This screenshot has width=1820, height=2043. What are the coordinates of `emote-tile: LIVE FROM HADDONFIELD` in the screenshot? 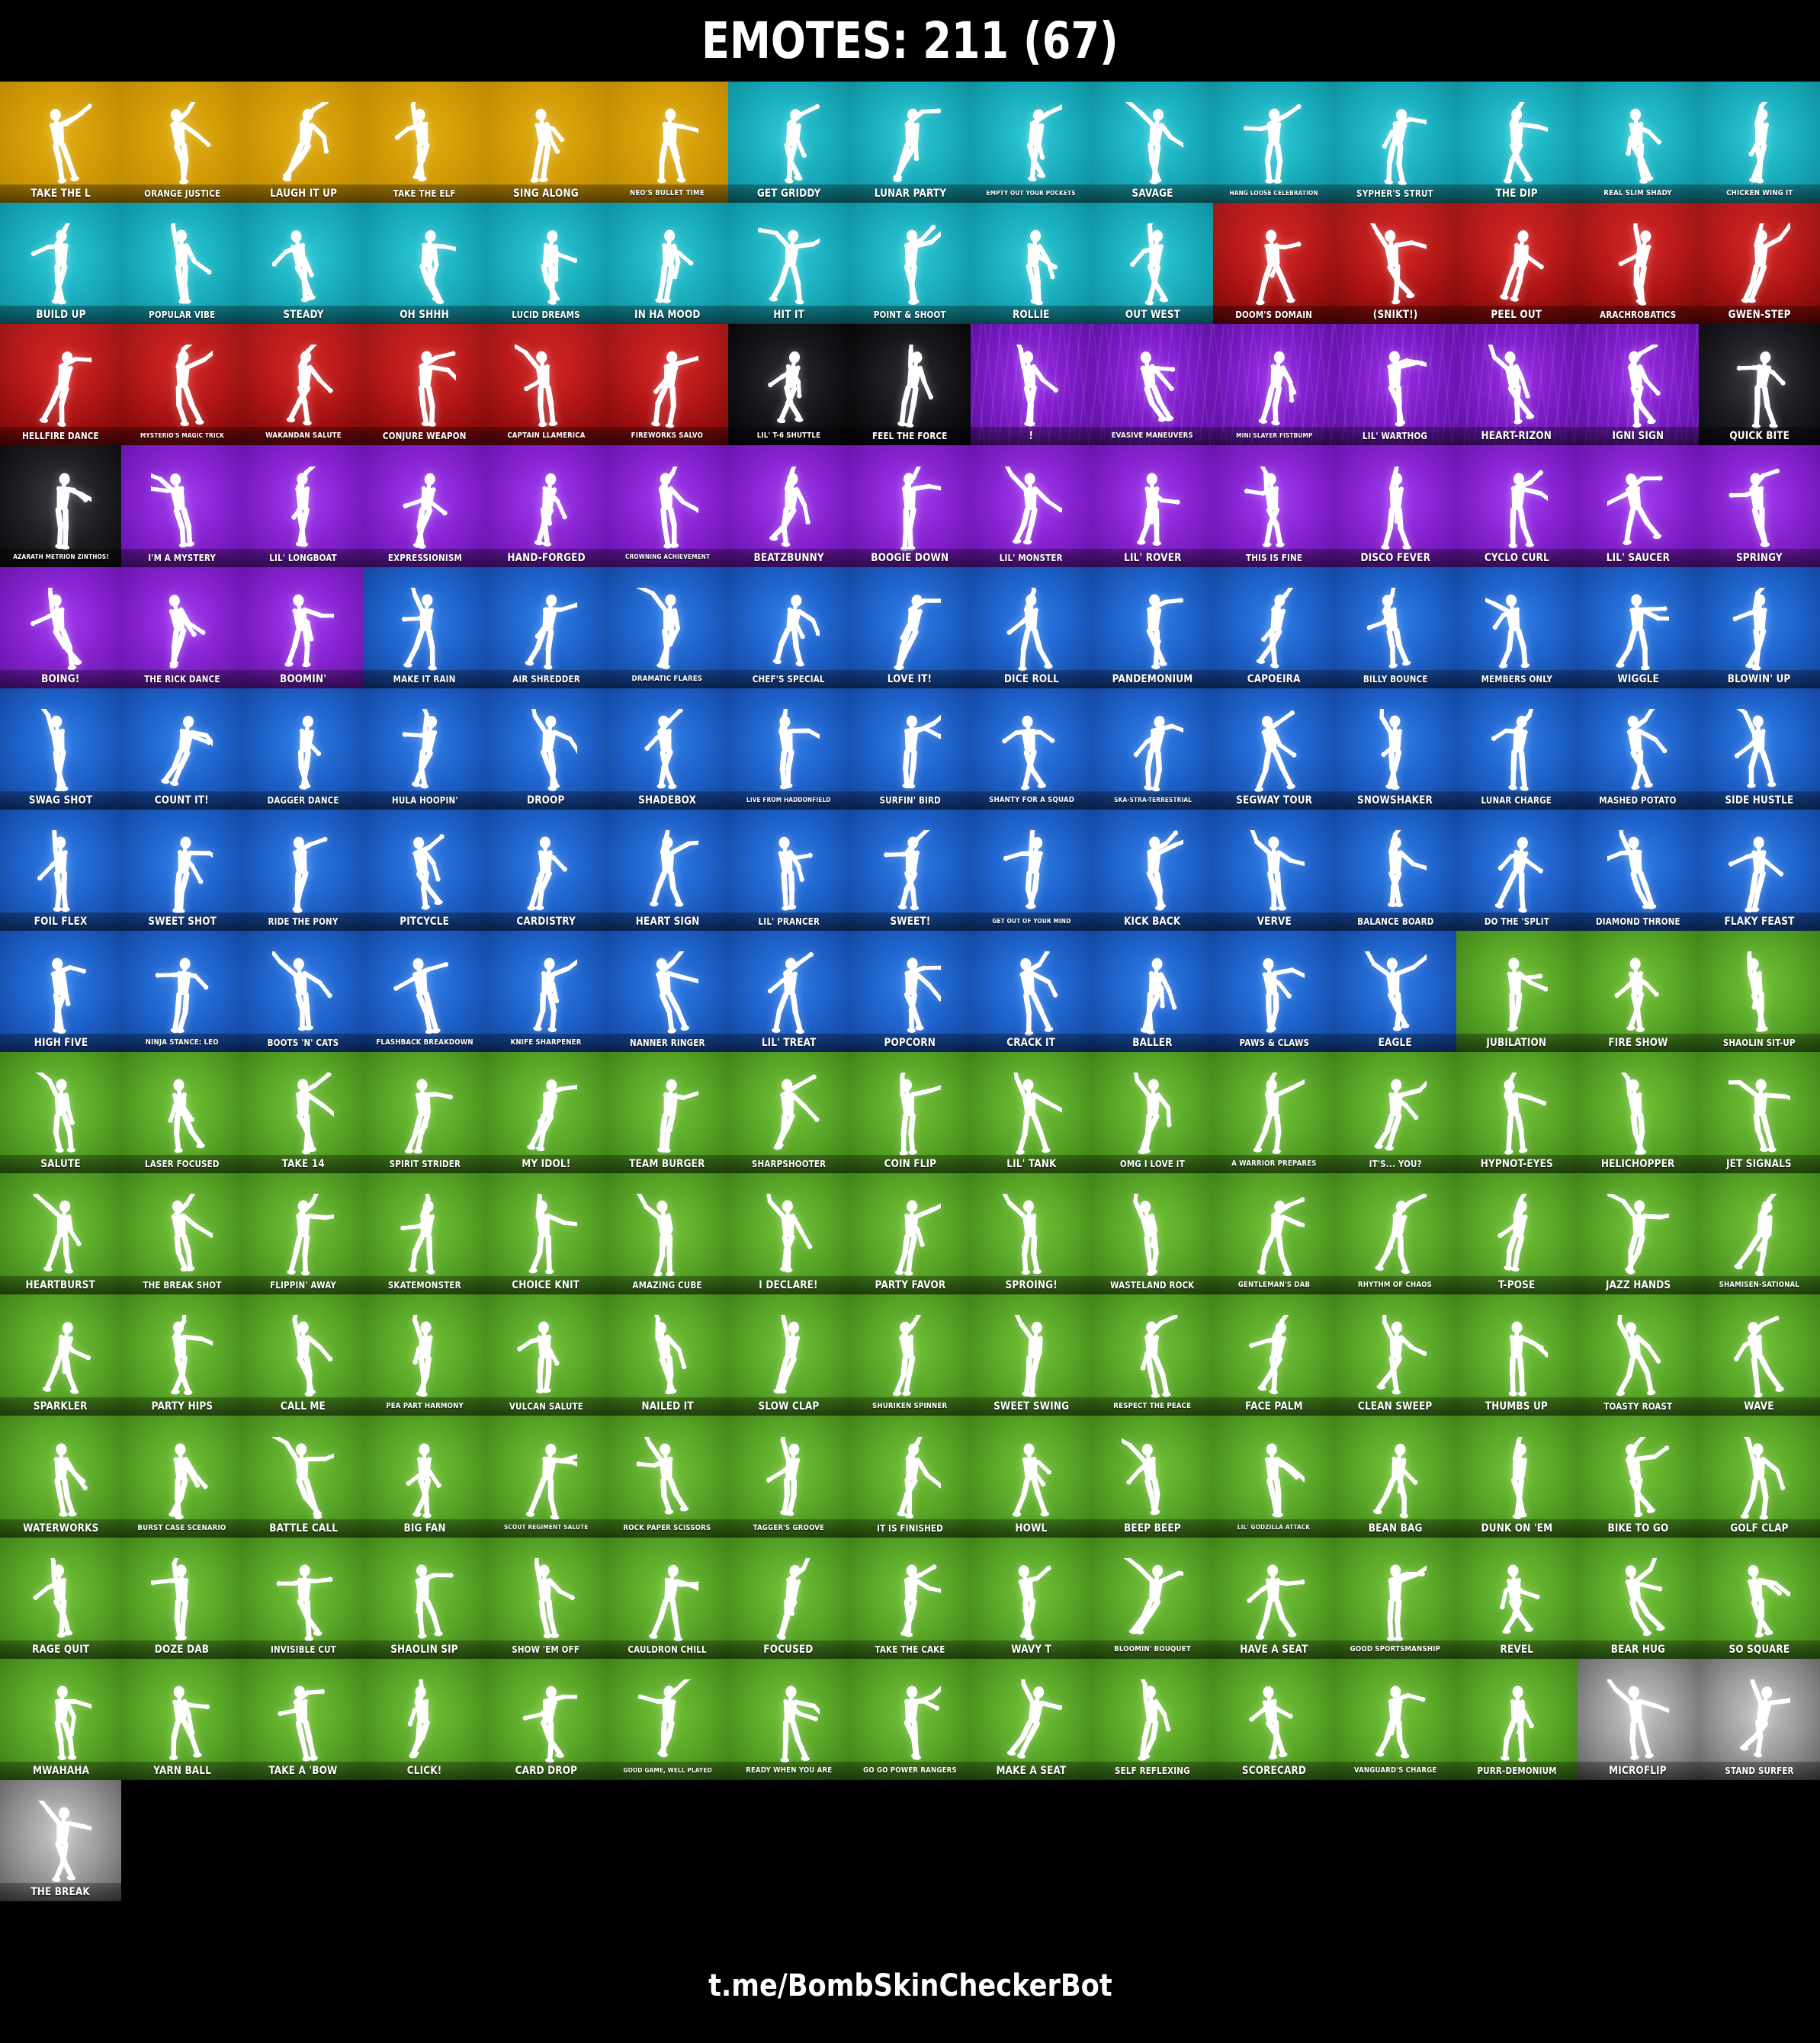 It's located at (788, 749).